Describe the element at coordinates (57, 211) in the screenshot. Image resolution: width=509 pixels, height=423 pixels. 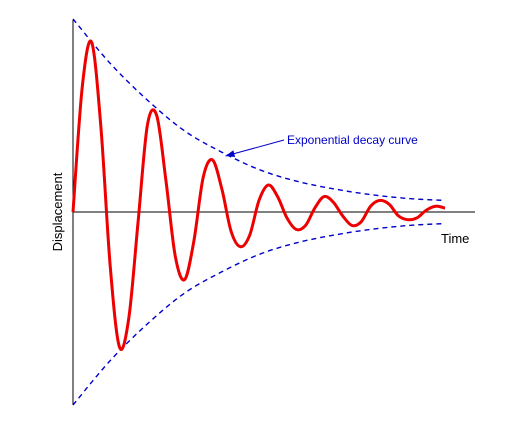
I see `y-axis-label: Displacement` at that location.